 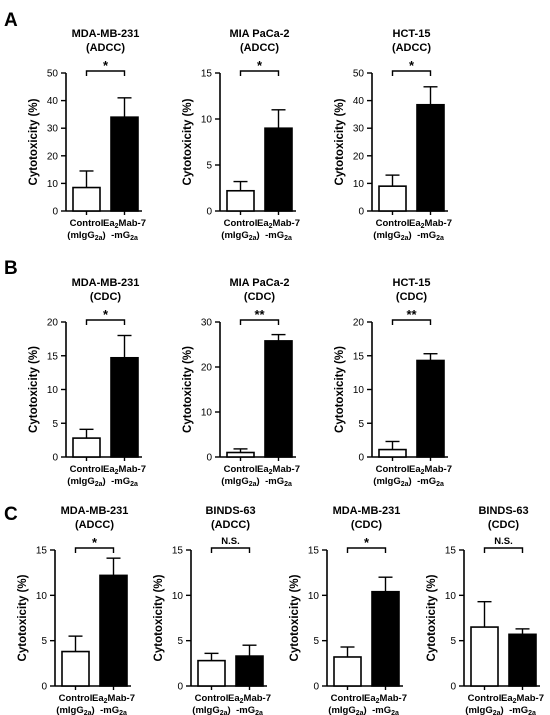 I want to click on chart-title: HCT-15, so click(x=412, y=283).